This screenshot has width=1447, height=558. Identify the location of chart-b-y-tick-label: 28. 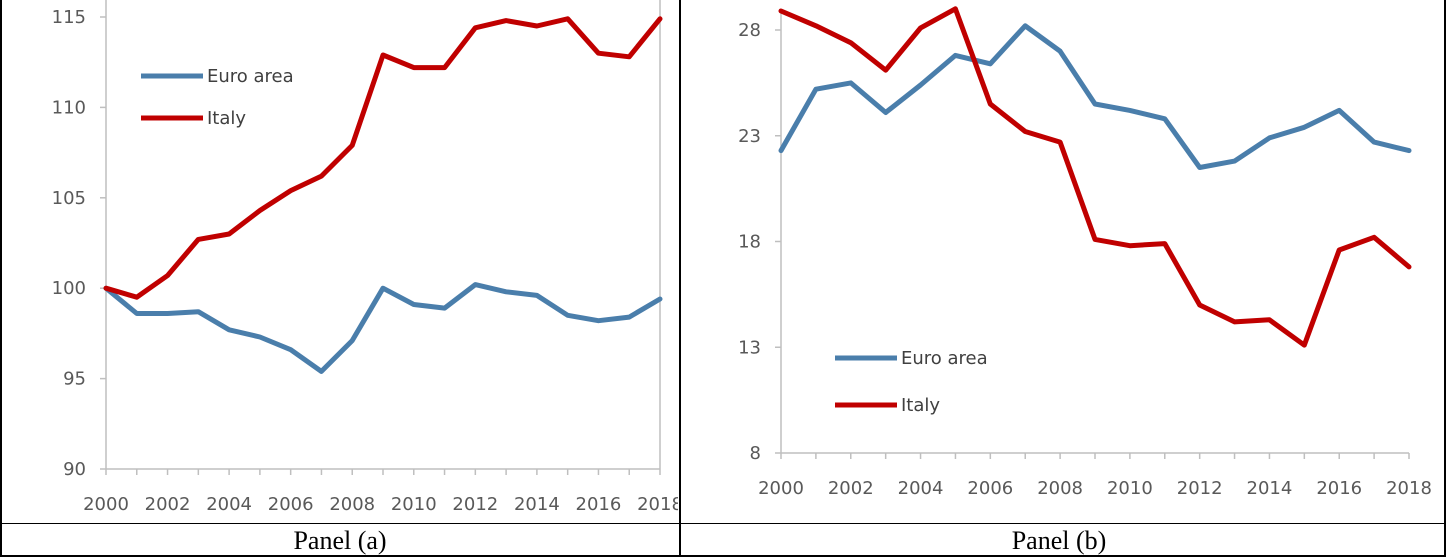
(749, 30).